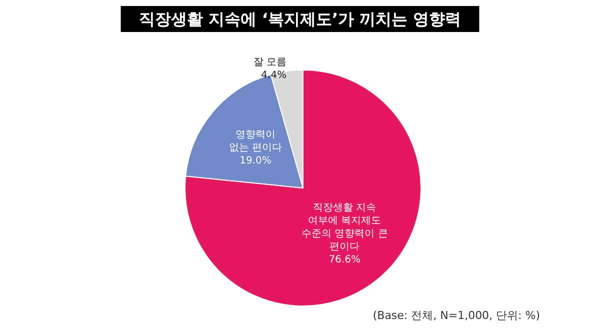 The width and height of the screenshot is (600, 331). What do you see at coordinates (255, 142) in the screenshot?
I see `slice-label: 영향력이 없는 편이다` at bounding box center [255, 142].